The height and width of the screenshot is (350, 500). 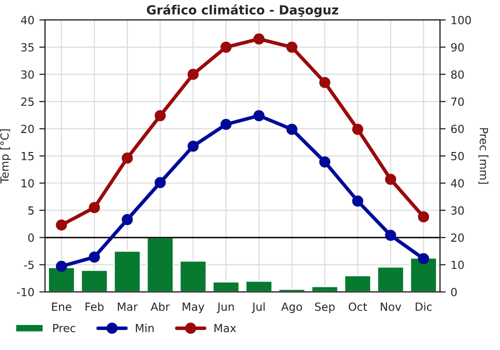 I want to click on legend-label: Min, so click(x=145, y=328).